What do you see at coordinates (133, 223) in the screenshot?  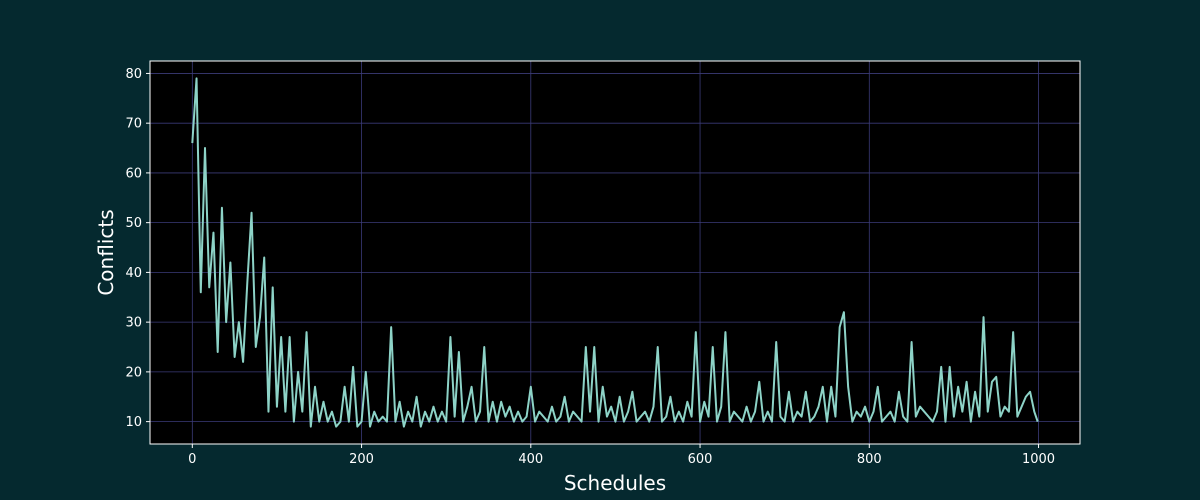 I see `y-tick-label: 50` at bounding box center [133, 223].